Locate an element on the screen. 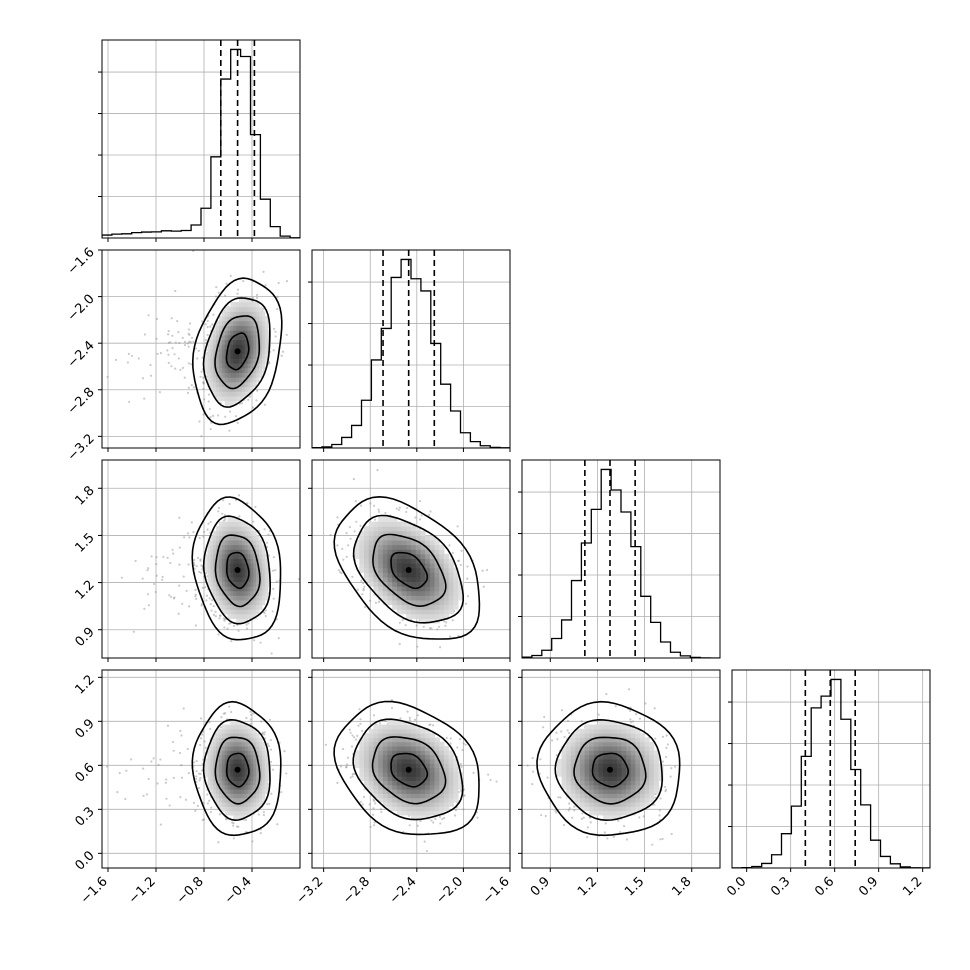 This screenshot has width=970, height=970. y-tick-label: −1.6 is located at coordinates (81, 261).